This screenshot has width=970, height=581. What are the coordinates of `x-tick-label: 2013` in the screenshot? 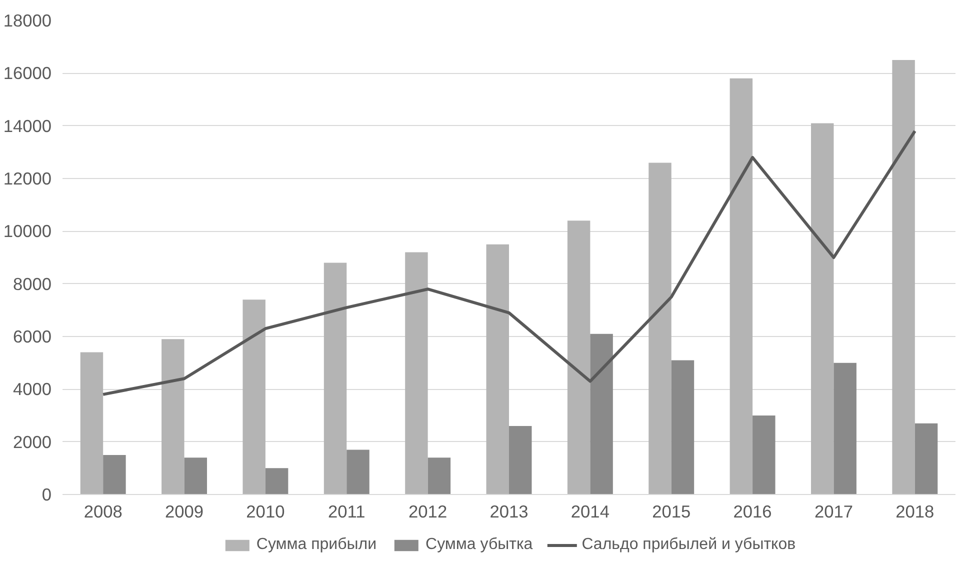 It's located at (509, 512).